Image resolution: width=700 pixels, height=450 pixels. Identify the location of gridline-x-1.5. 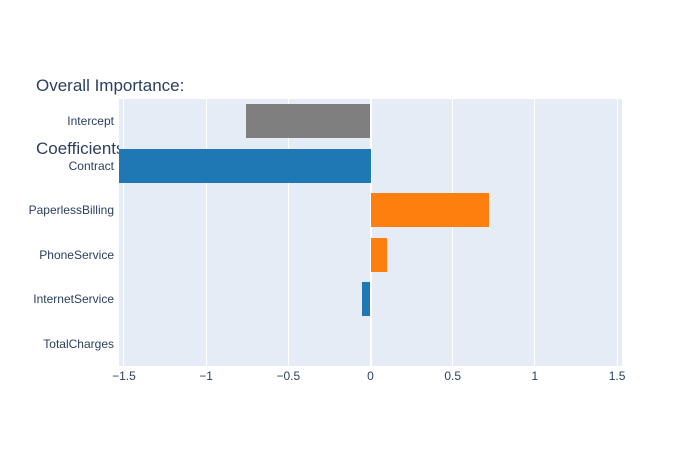
(617, 232).